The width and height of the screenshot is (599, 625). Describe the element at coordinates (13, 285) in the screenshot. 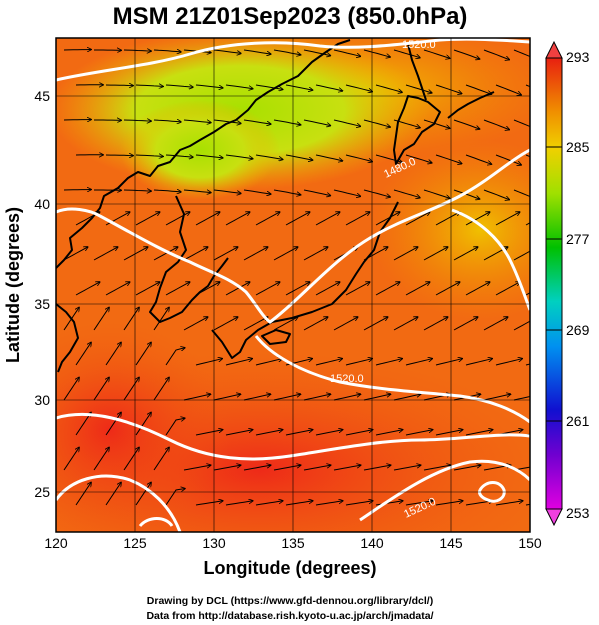

I see `y-axis-title: Latitude (degrees)` at that location.